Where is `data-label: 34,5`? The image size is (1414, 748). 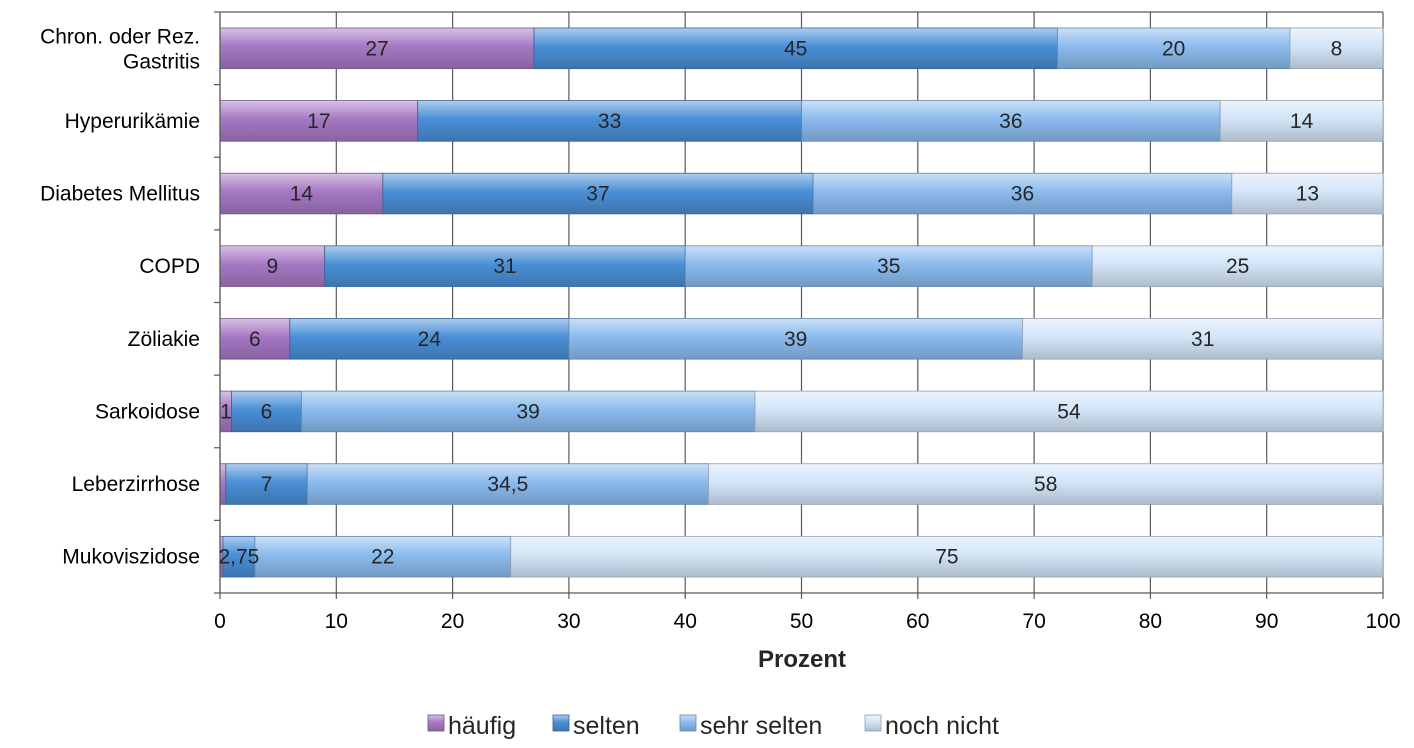 data-label: 34,5 is located at coordinates (507, 484).